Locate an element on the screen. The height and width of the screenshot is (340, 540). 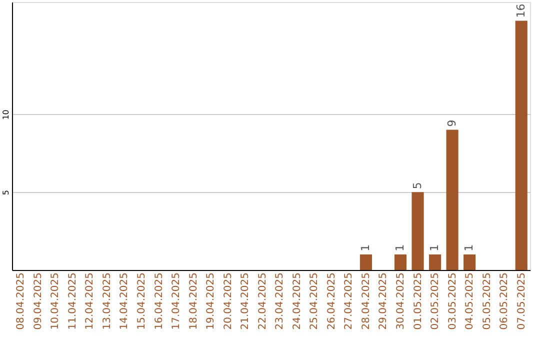
x-tick-label: 22.04.2025 is located at coordinates (262, 301).